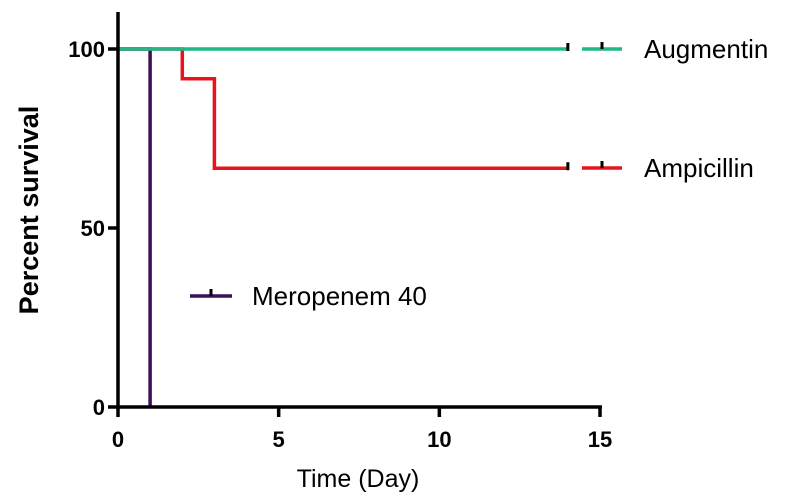 The width and height of the screenshot is (796, 496). I want to click on legend-label: Meropenem 40, so click(339, 296).